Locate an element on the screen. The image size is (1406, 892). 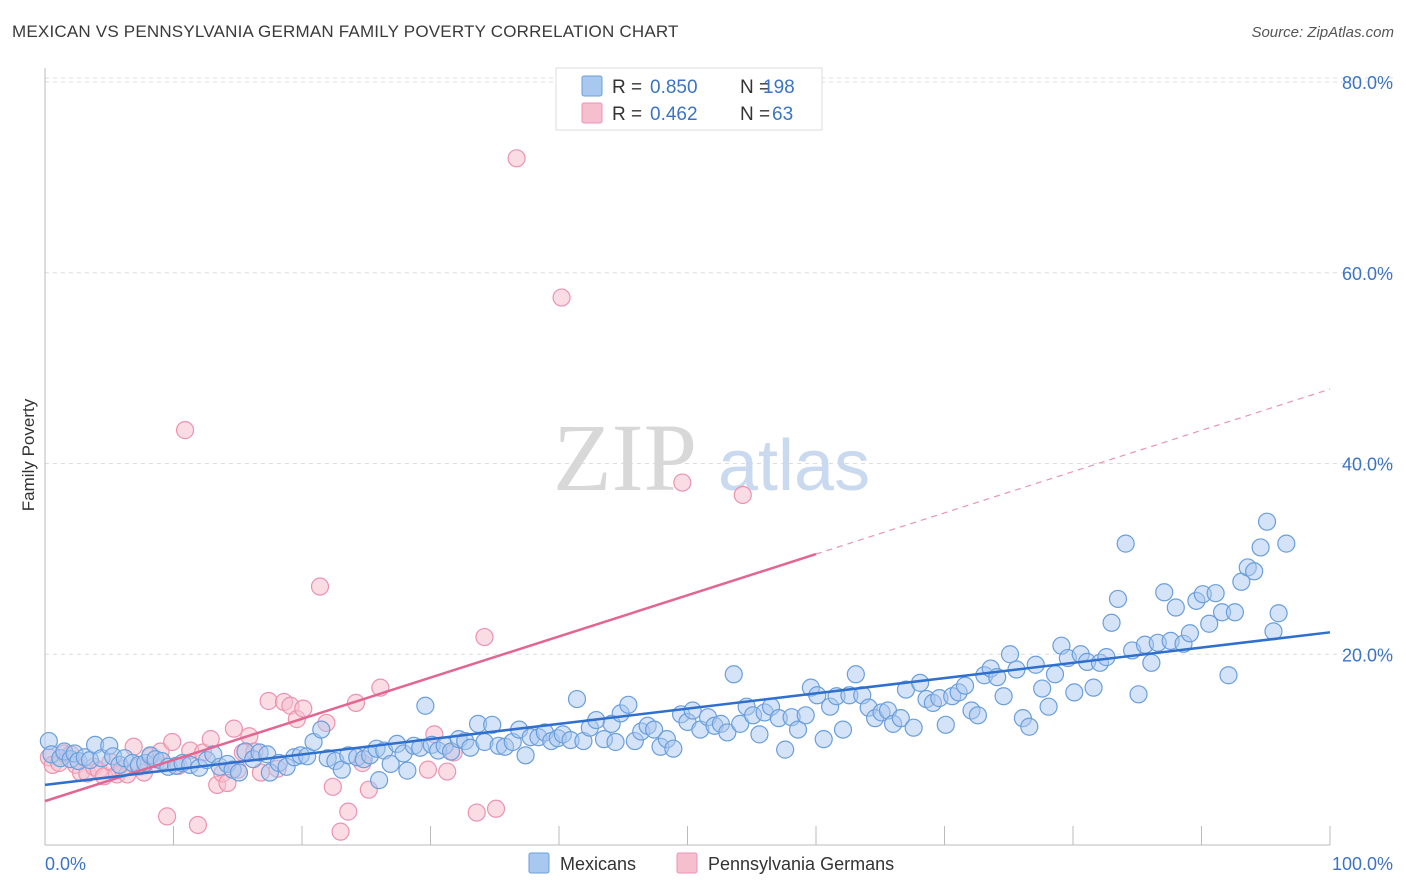
y-axis-title: Family Poverty is located at coordinates (28, 454).